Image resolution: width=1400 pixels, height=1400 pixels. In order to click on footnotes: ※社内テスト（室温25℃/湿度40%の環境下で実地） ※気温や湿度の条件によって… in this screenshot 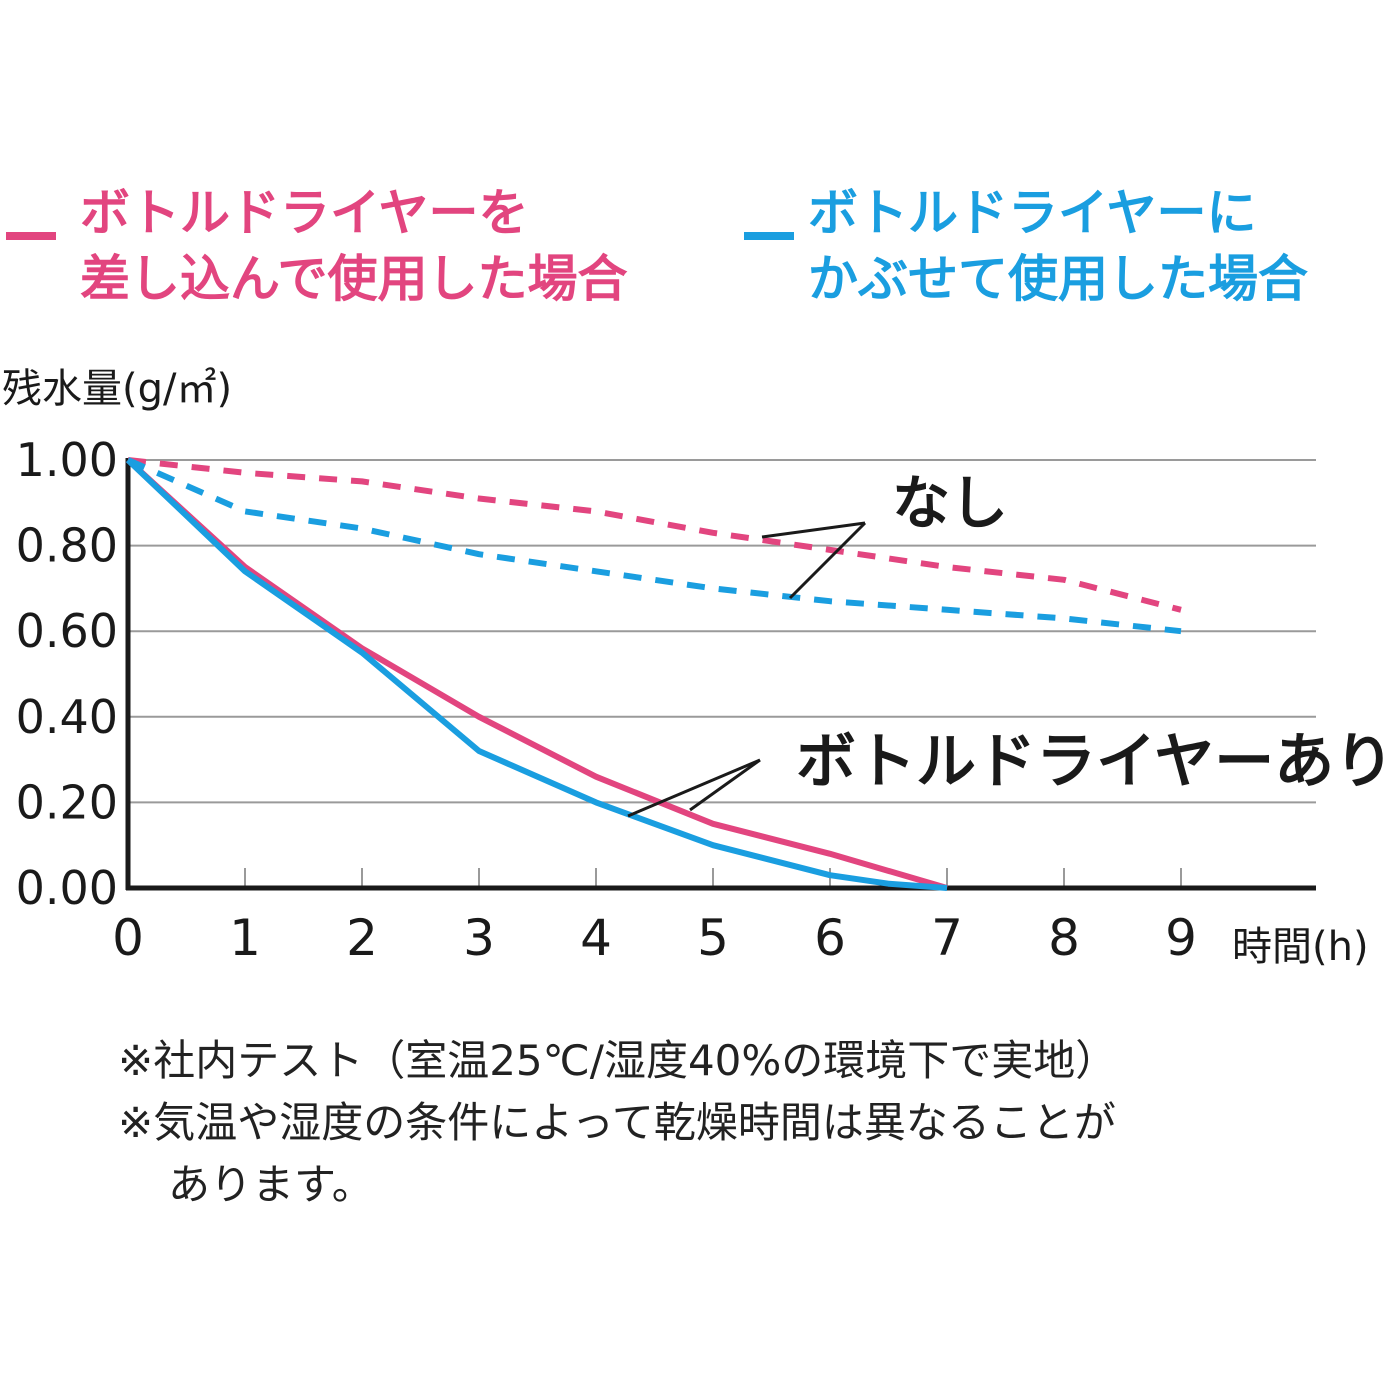, I will do `click(617, 1123)`.